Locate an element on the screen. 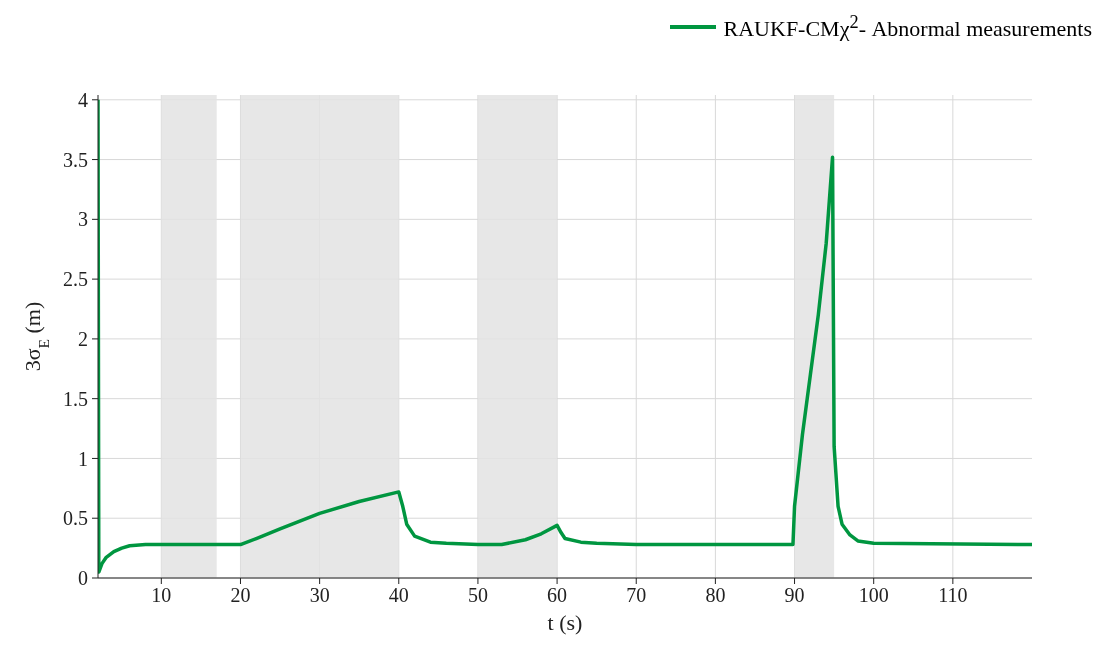 The height and width of the screenshot is (655, 1114). x-tick-label: 50 is located at coordinates (477, 595).